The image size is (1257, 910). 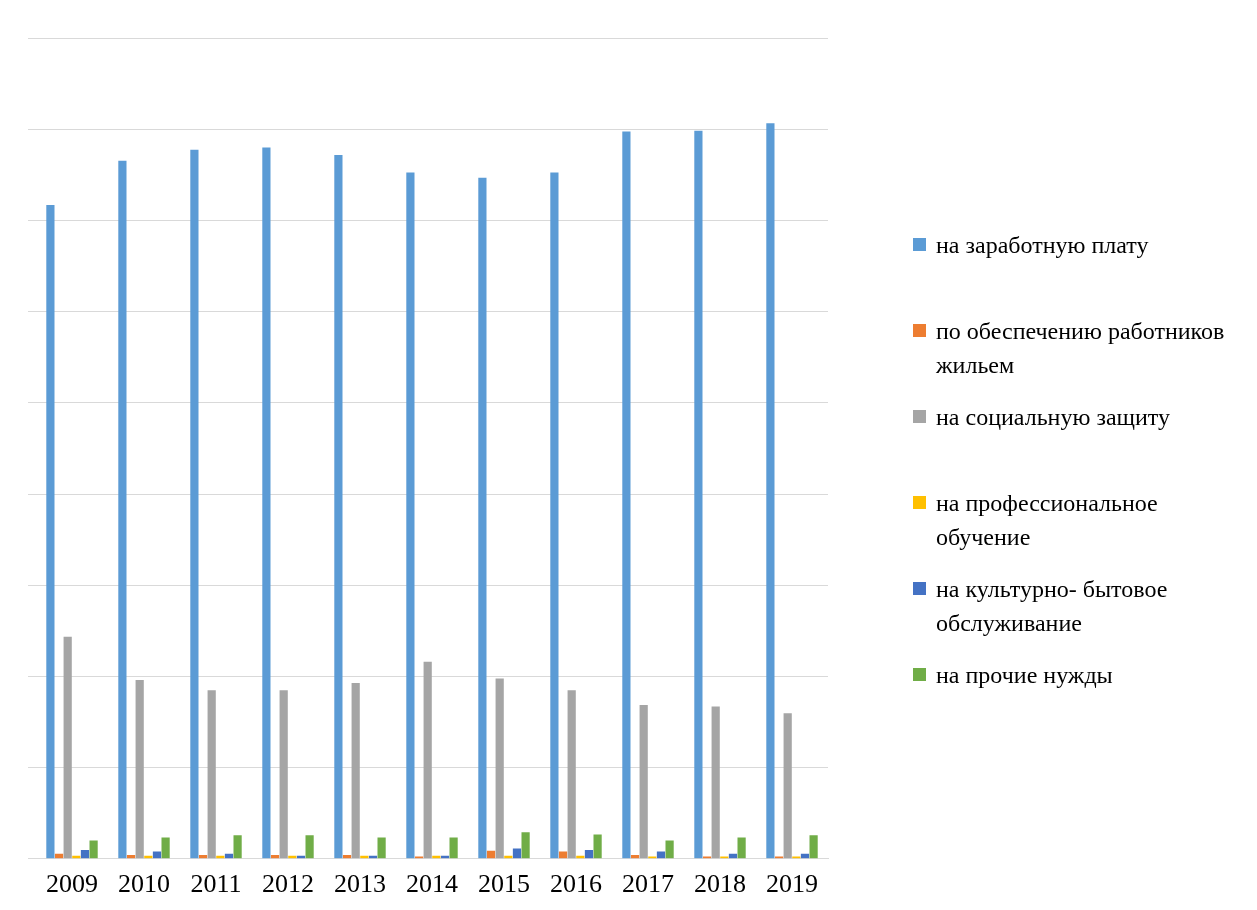 What do you see at coordinates (504, 884) in the screenshot?
I see `x-tick-label: 2015` at bounding box center [504, 884].